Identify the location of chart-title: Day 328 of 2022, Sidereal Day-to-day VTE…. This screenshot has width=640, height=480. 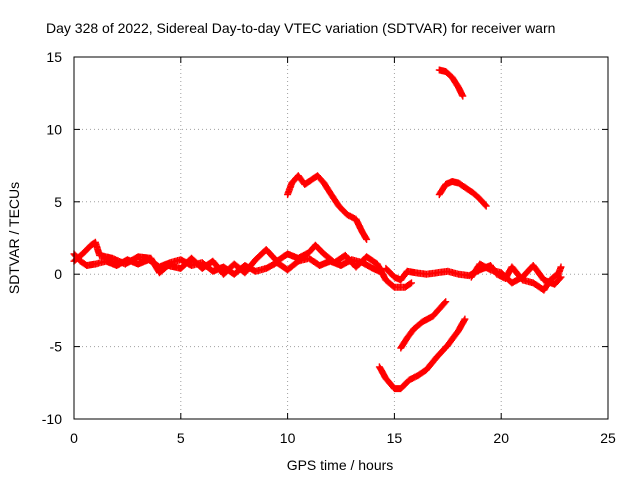
(300, 28).